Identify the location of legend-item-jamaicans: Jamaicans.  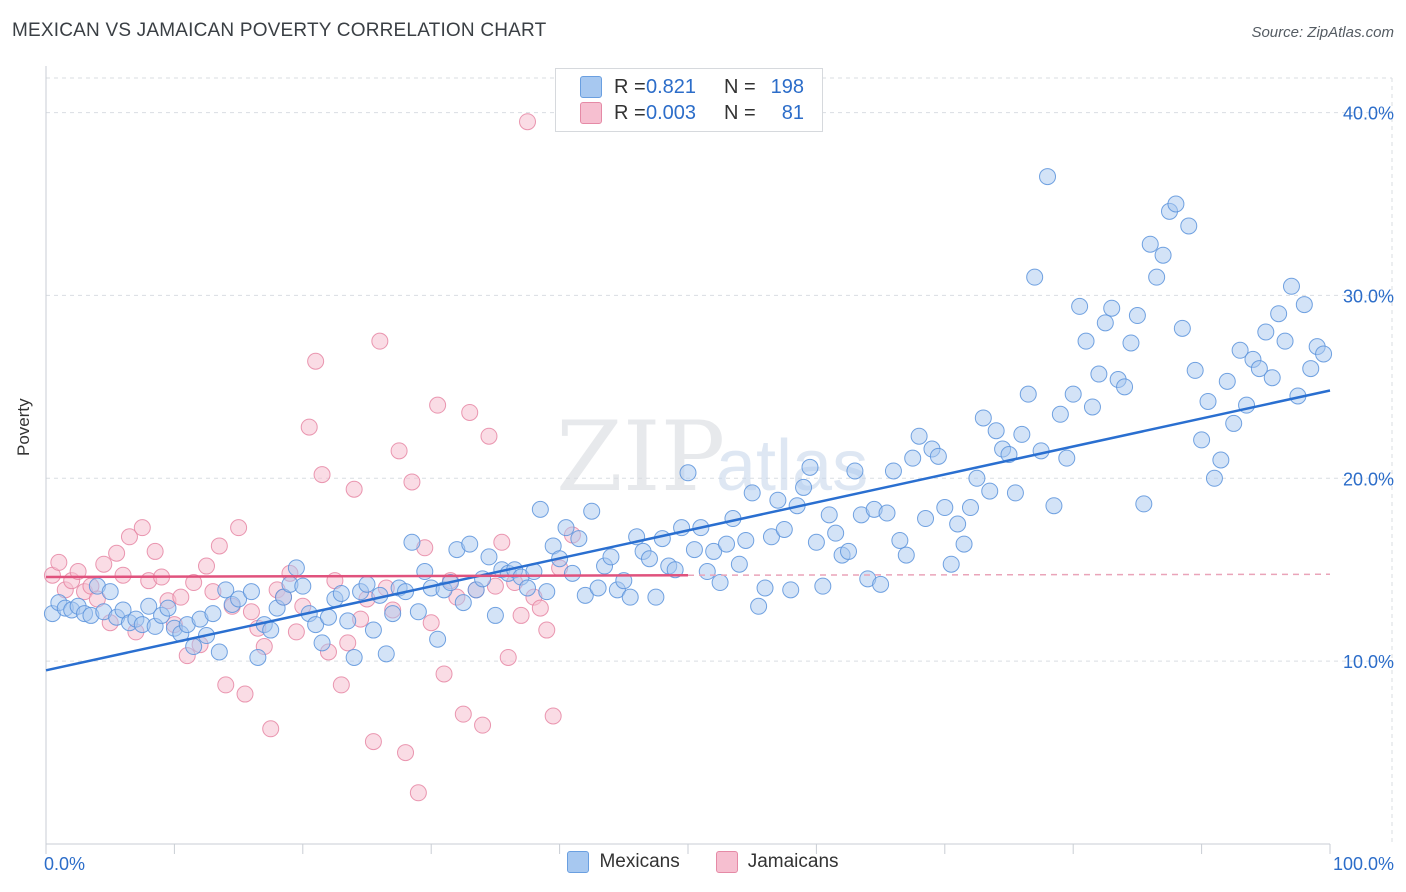
(777, 862).